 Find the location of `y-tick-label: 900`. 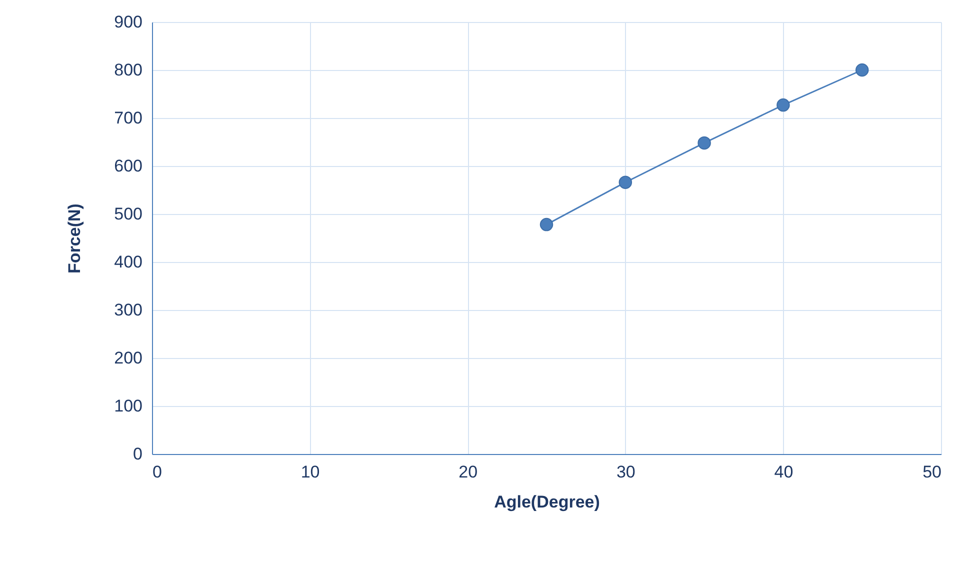

y-tick-label: 900 is located at coordinates (128, 22).